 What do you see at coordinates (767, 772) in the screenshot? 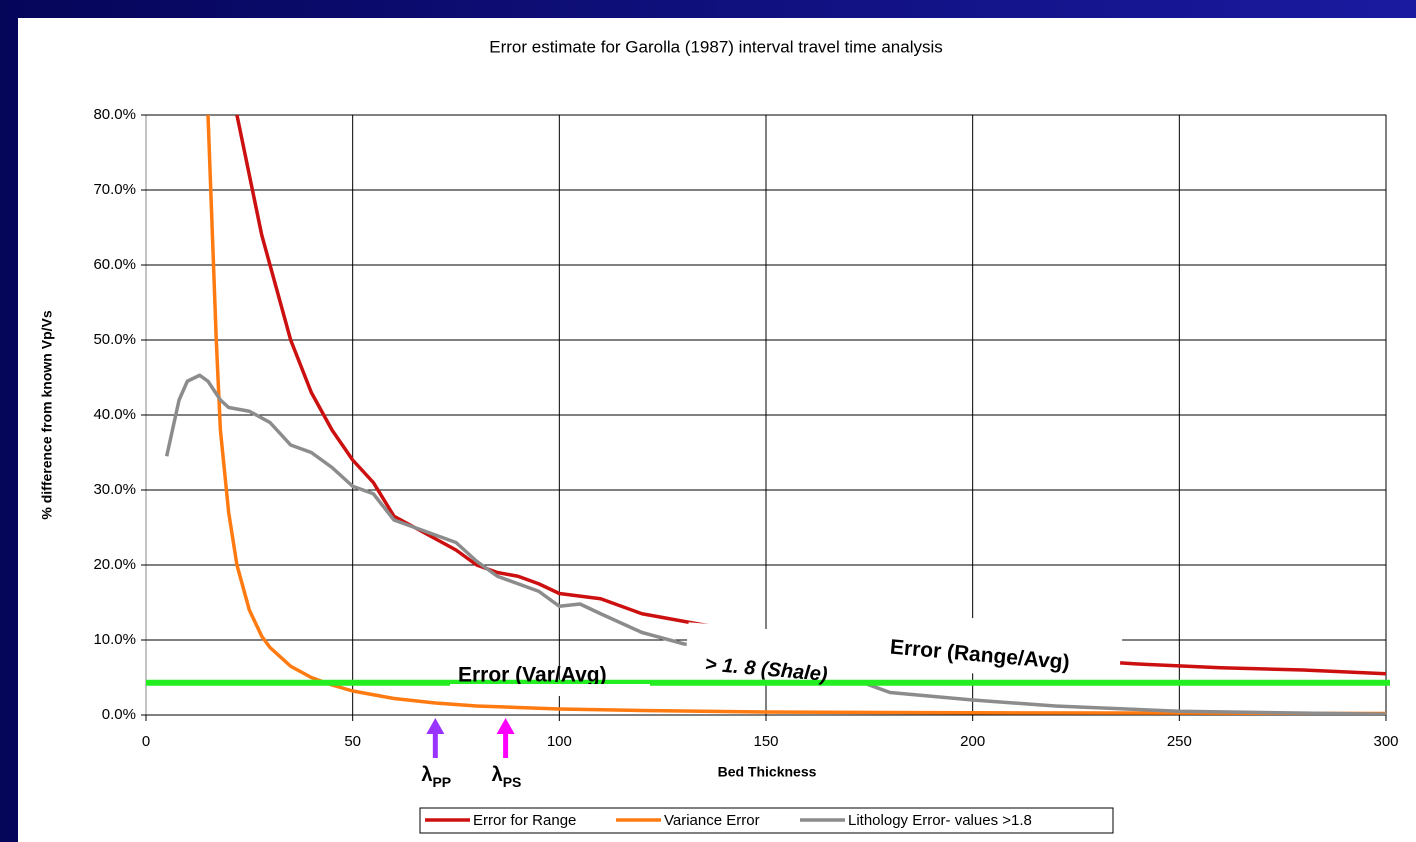
I see `x-axis-title: Bed Thickness` at bounding box center [767, 772].